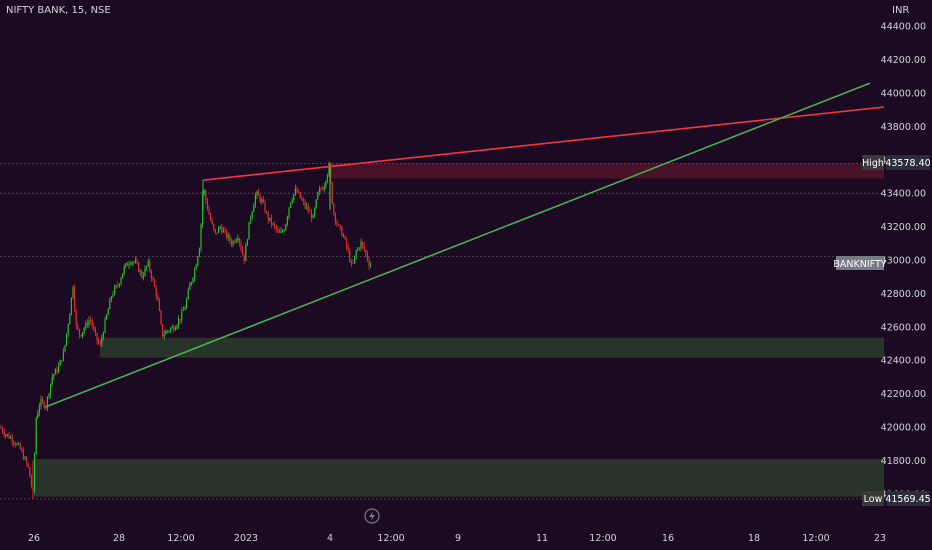 The width and height of the screenshot is (932, 550). Describe the element at coordinates (903, 294) in the screenshot. I see `price-tick-label: 42800.00` at that location.